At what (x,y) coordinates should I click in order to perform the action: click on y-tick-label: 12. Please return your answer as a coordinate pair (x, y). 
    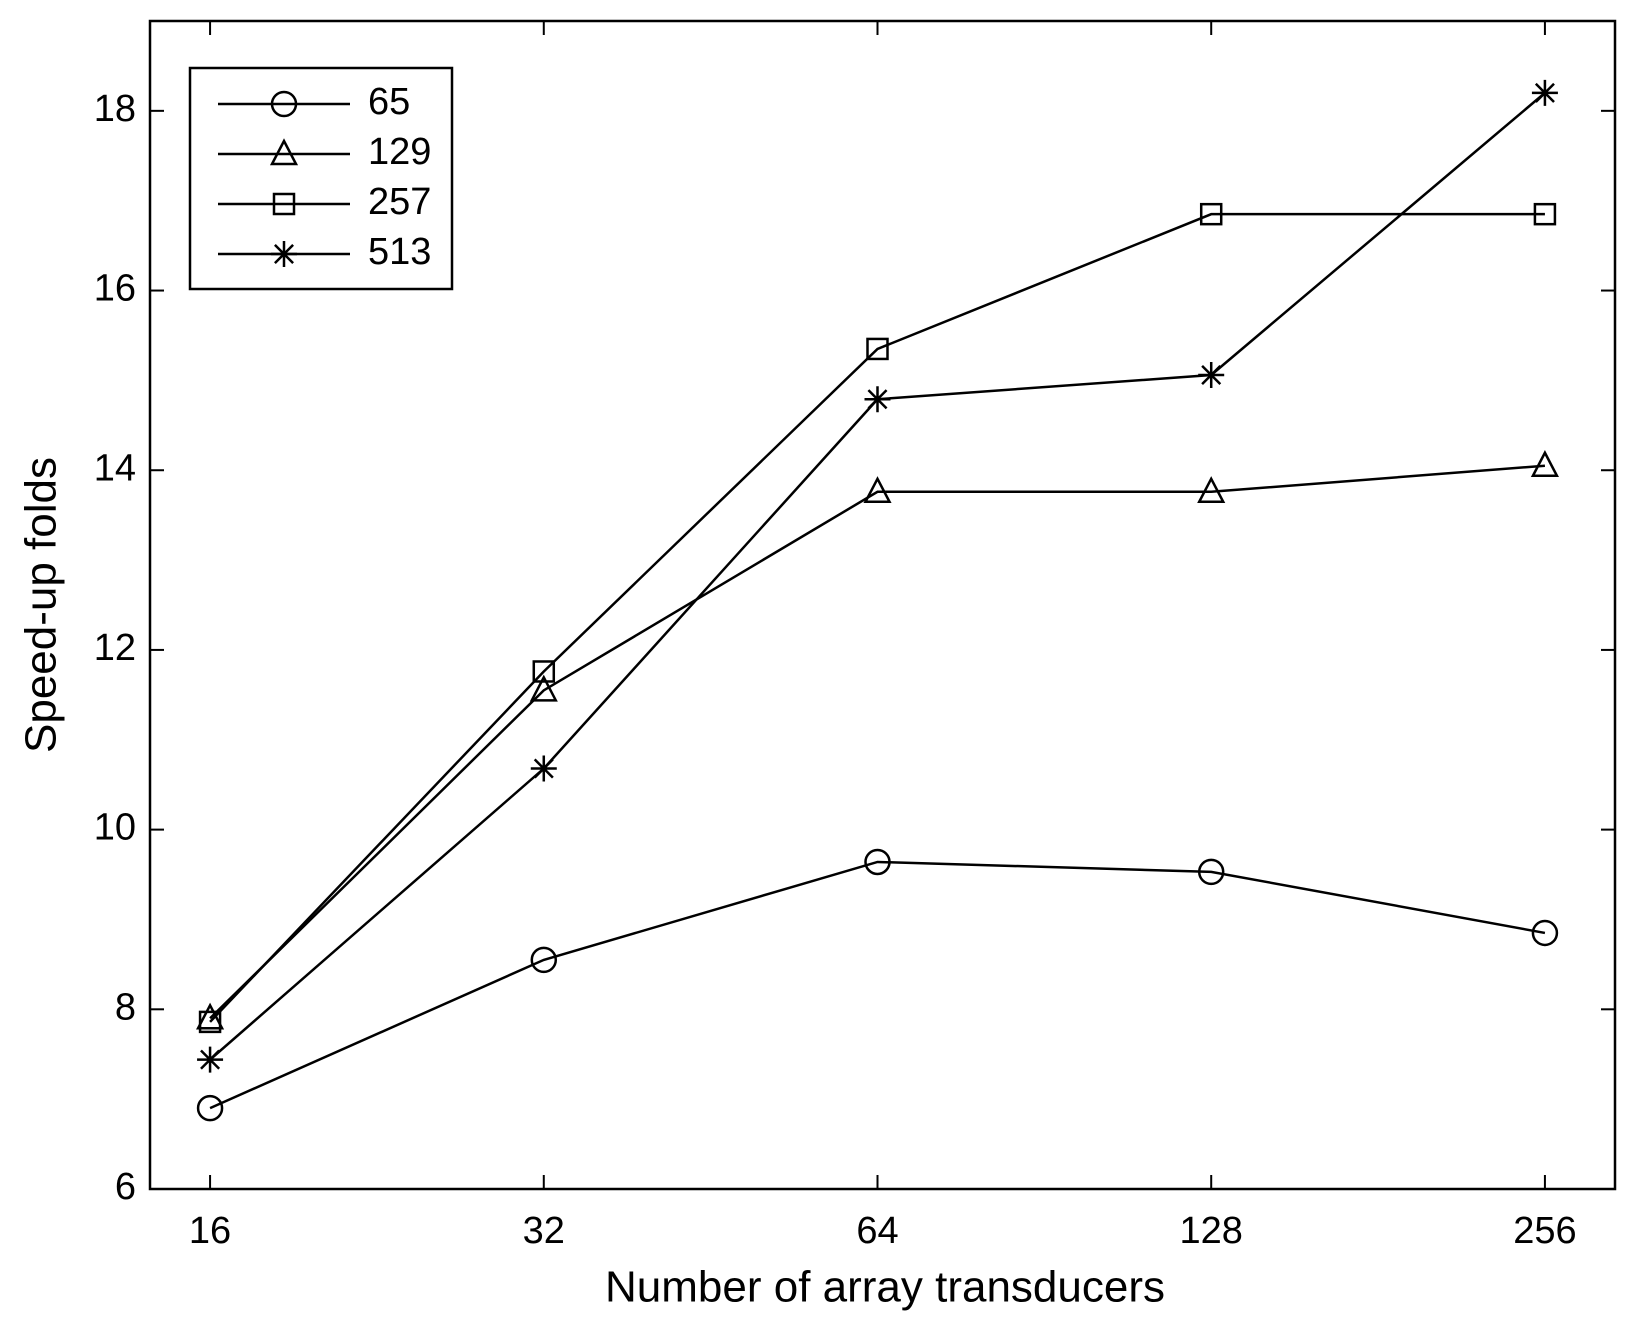
    Looking at the image, I should click on (115, 648).